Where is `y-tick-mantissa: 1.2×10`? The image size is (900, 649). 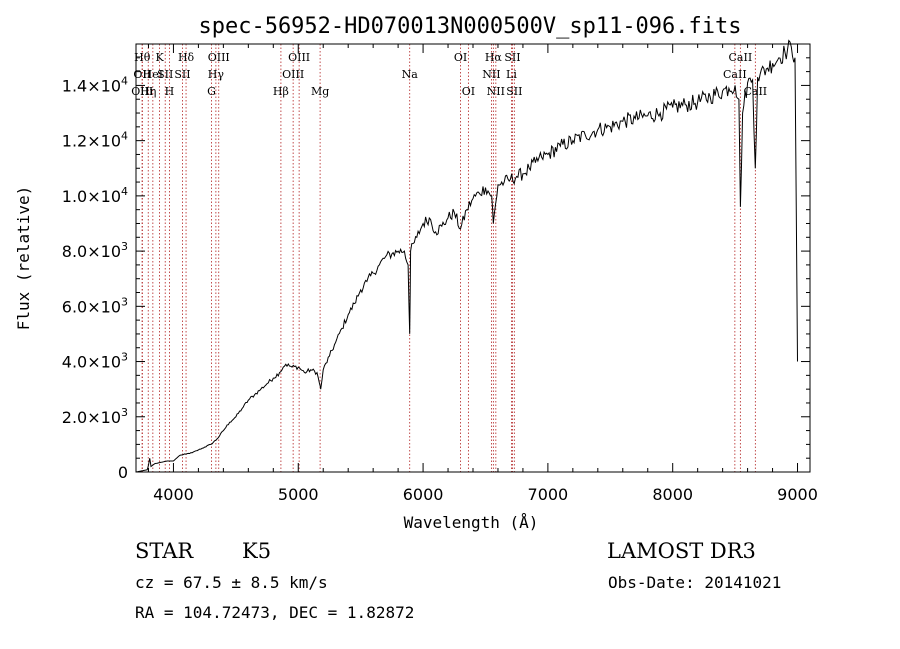 y-tick-mantissa: 1.2×10 is located at coordinates (91, 141).